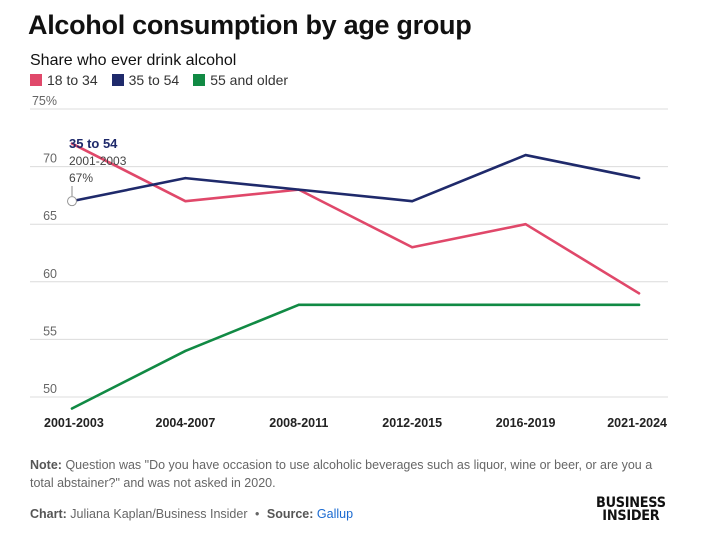 The height and width of the screenshot is (534, 703). Describe the element at coordinates (159, 514) in the screenshot. I see `credit-chart-text: Juliana Kaplan/Business Insider` at that location.